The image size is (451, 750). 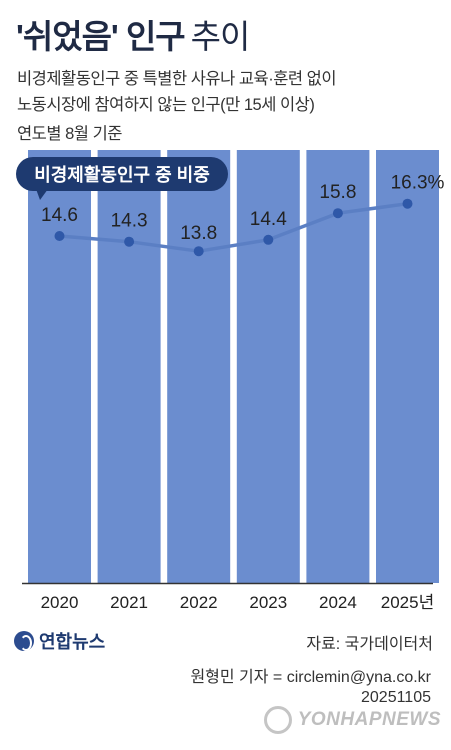 What do you see at coordinates (198, 233) in the screenshot?
I see `share-label-2022: 13.8` at bounding box center [198, 233].